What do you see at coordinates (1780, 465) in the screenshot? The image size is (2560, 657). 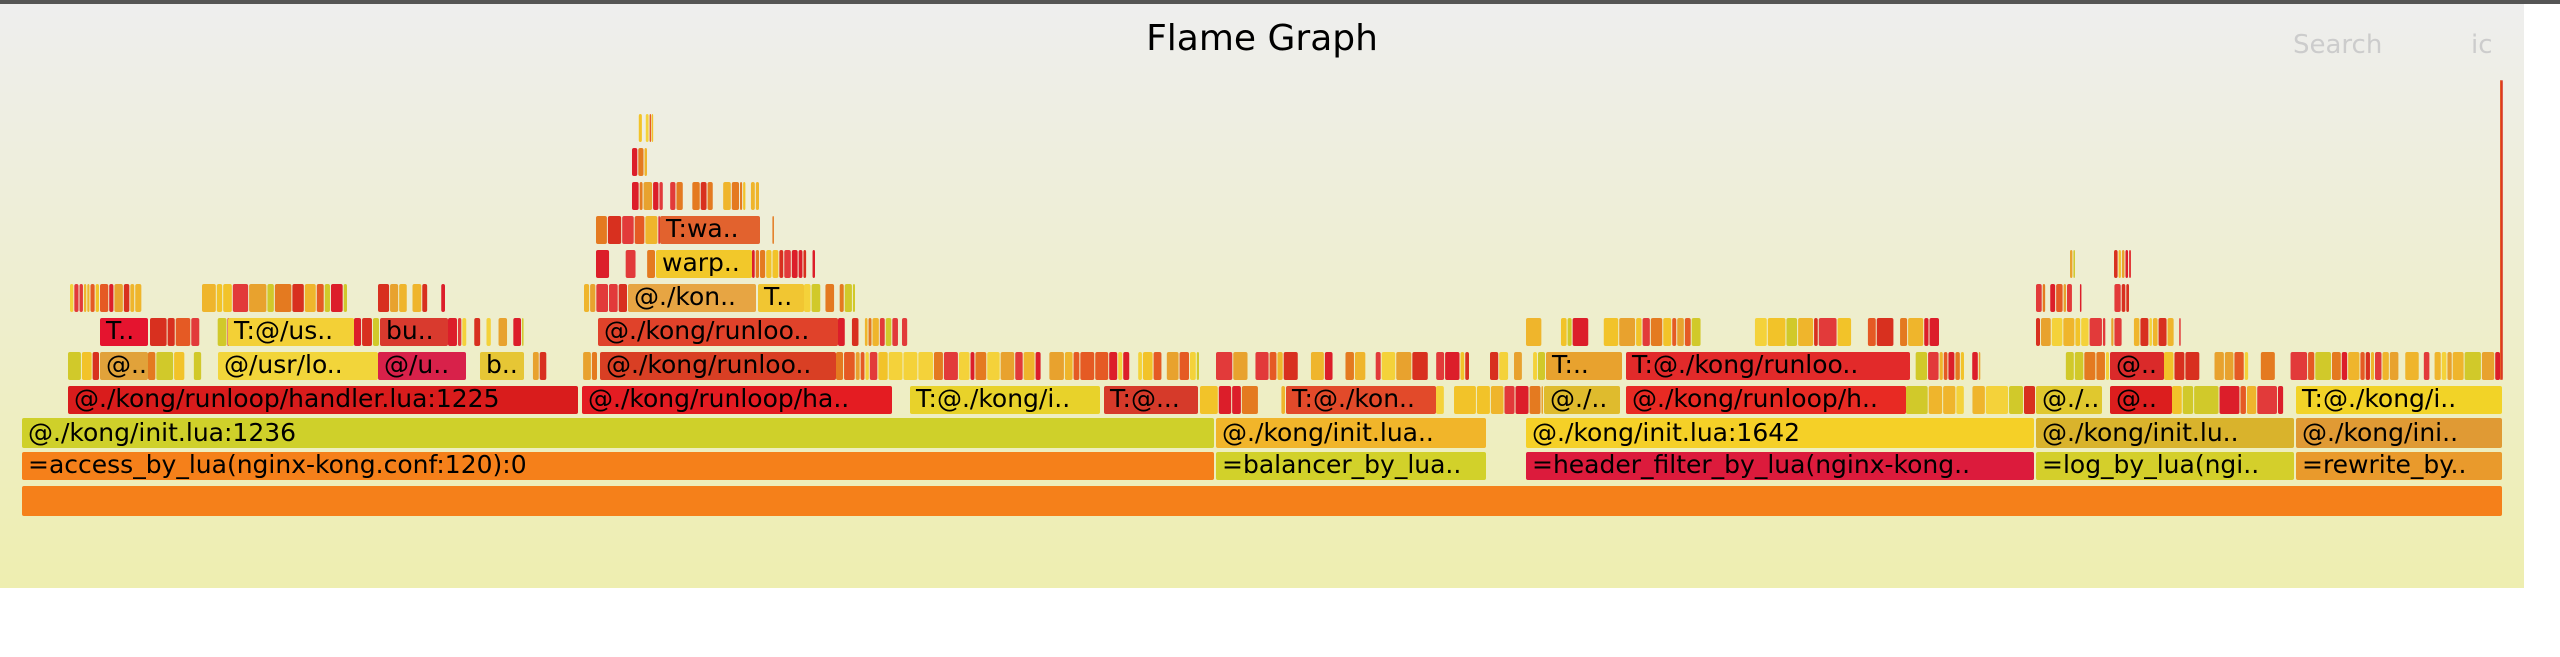 I see `flame-frame: =header_filter_by_lua(nginx-kong..` at bounding box center [1780, 465].